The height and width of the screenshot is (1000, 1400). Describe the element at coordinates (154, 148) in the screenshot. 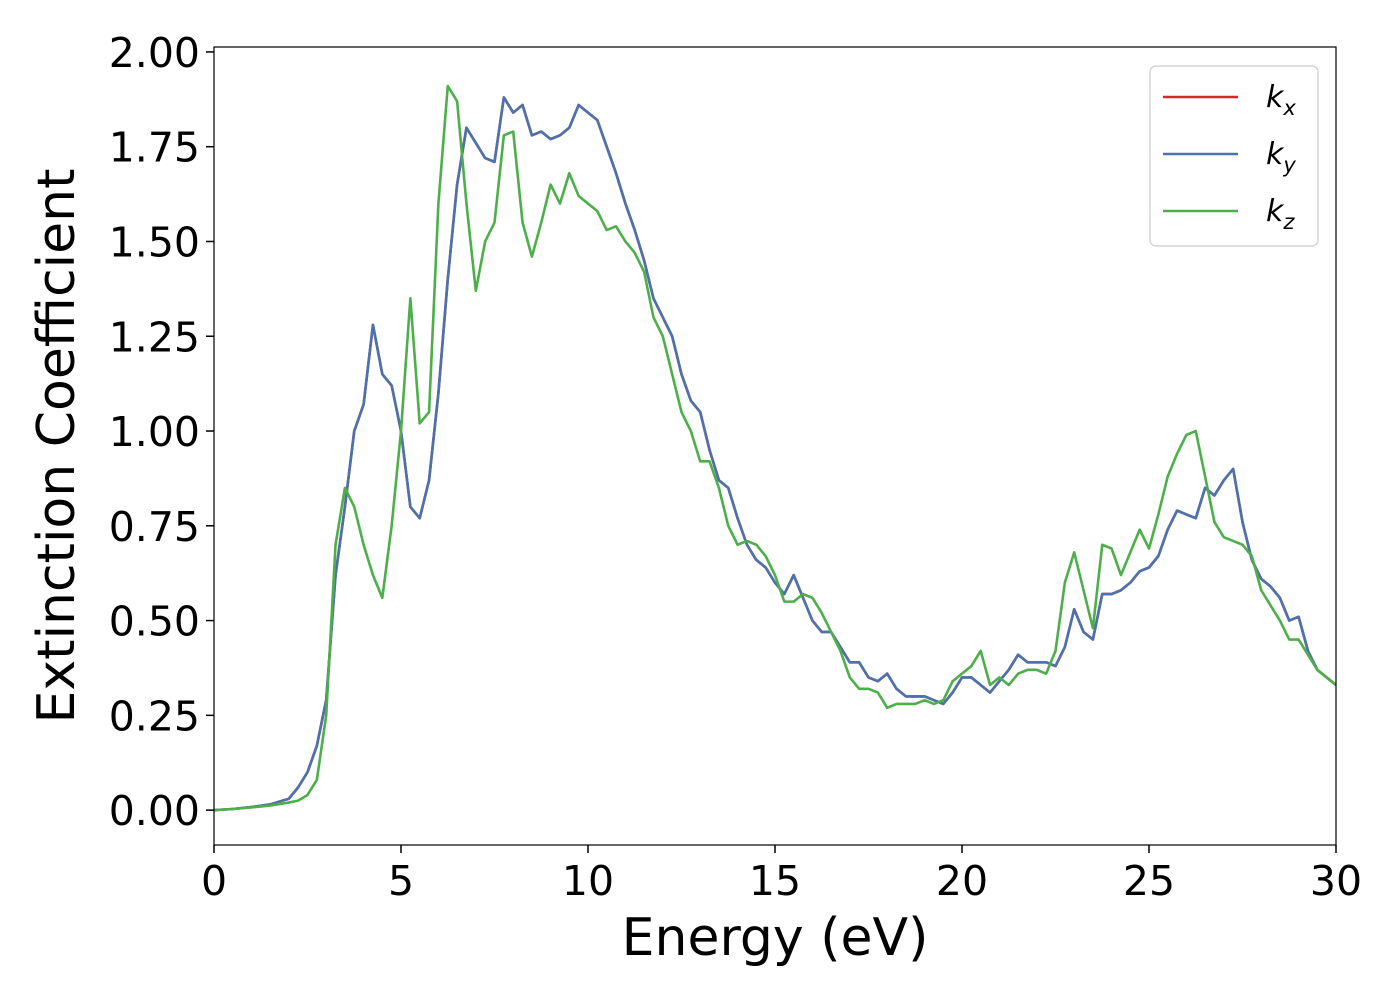

I see `y-tick-label: 1.75` at that location.